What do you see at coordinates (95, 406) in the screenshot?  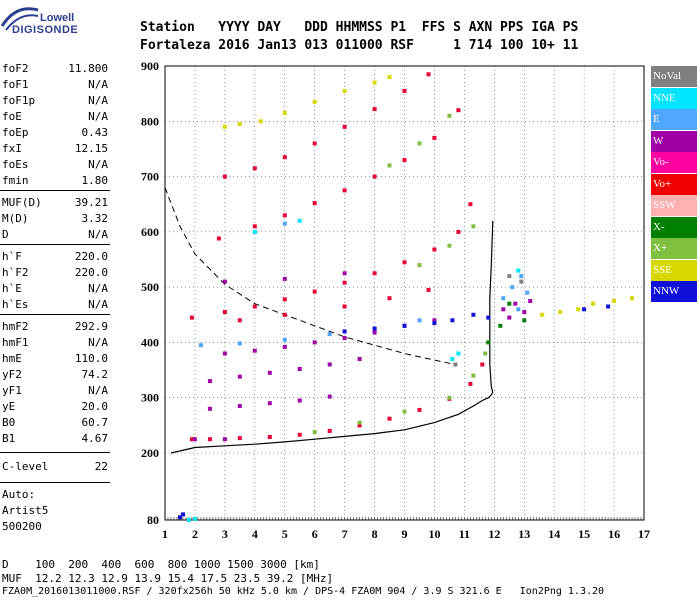 I see `param-value: 20.0` at bounding box center [95, 406].